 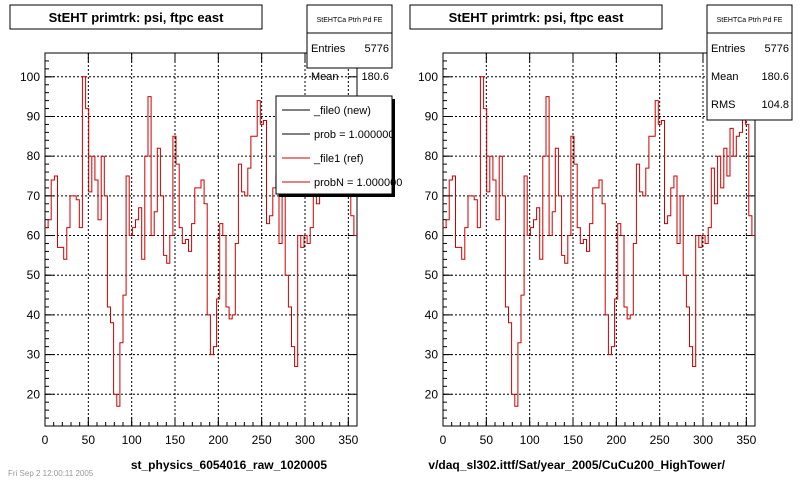 What do you see at coordinates (338, 159) in the screenshot?
I see `legend-label: _file1 (ref)` at bounding box center [338, 159].